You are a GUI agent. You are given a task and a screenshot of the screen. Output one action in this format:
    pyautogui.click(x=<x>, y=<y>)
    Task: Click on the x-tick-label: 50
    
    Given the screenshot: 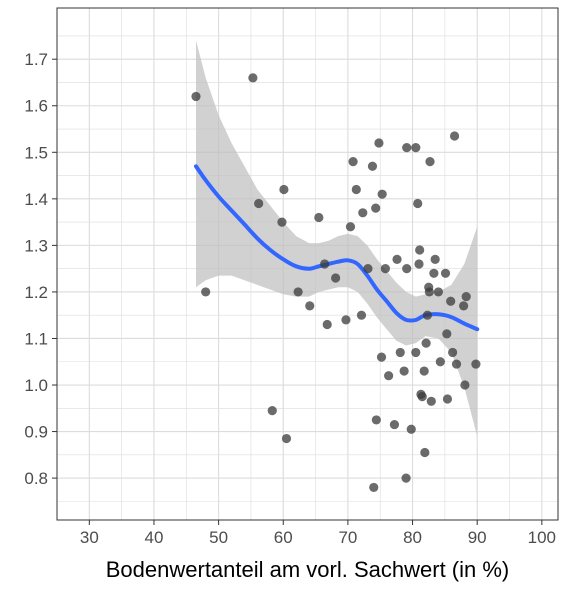 What is the action you would take?
    pyautogui.click(x=218, y=537)
    